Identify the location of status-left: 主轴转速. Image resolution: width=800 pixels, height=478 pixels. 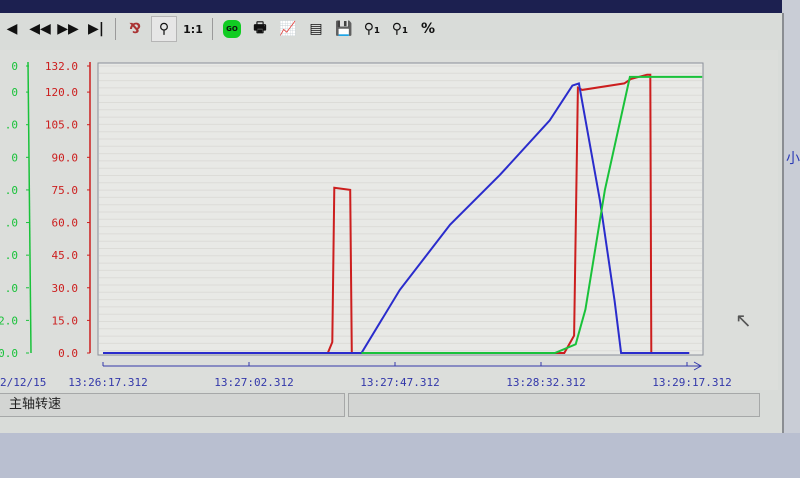
(172, 405).